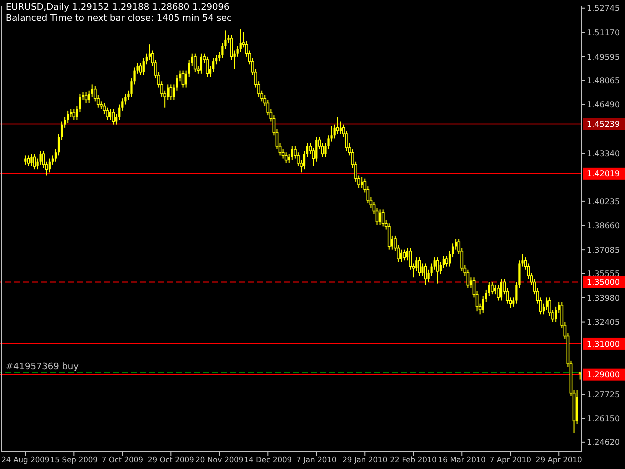 The image size is (625, 469). I want to click on ref-line-label: 1.35000, so click(603, 283).